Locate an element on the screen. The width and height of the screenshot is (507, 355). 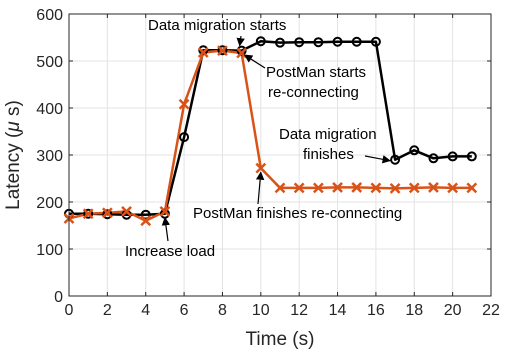
y-tick-label: 0 is located at coordinates (58, 297).